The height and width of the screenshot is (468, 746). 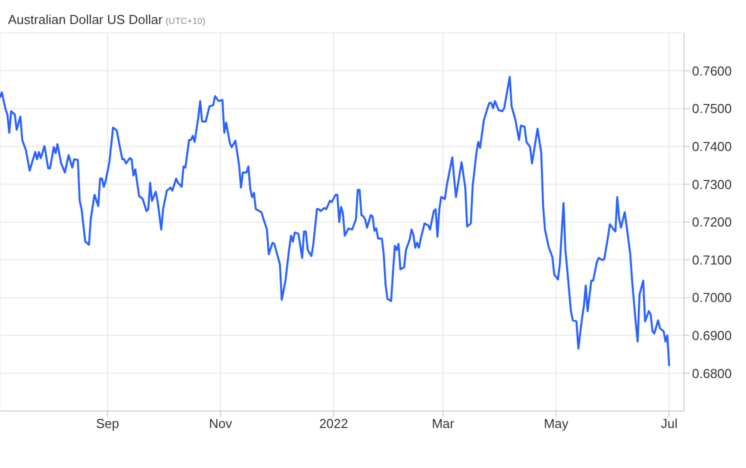 What do you see at coordinates (712, 373) in the screenshot?
I see `y-tick-label: 0.6800` at bounding box center [712, 373].